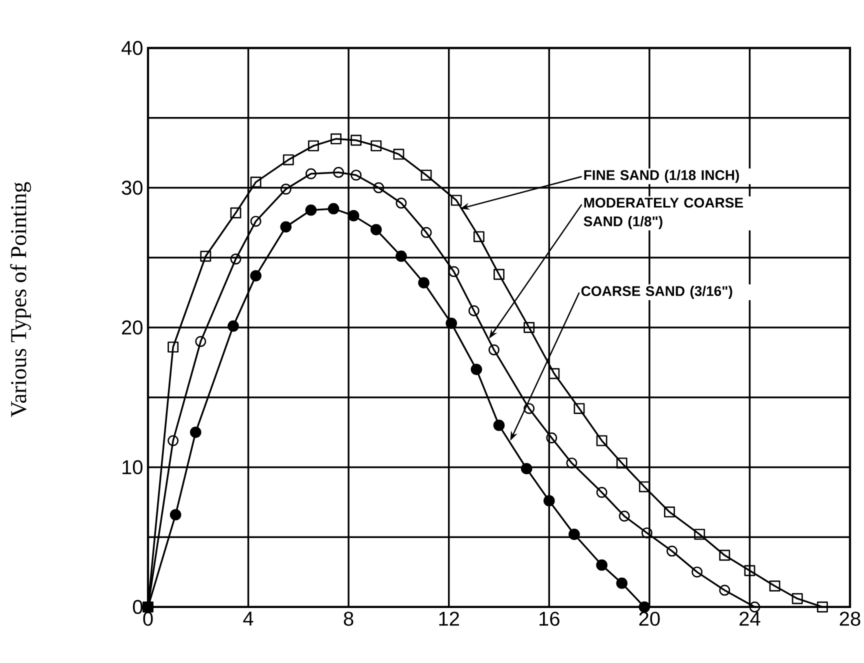 This screenshot has height=663, width=864. I want to click on y-tick-label: 30, so click(132, 187).